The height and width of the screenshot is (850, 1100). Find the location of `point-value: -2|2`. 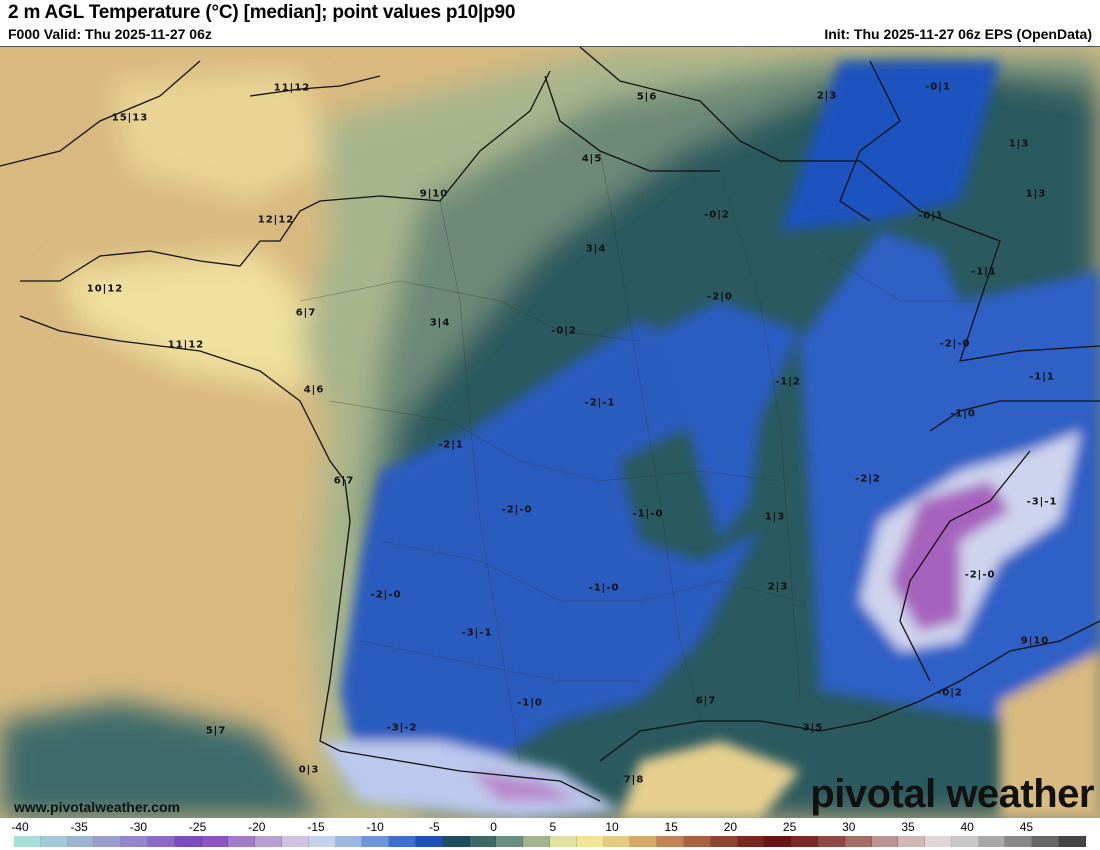

point-value: -2|2 is located at coordinates (868, 479).